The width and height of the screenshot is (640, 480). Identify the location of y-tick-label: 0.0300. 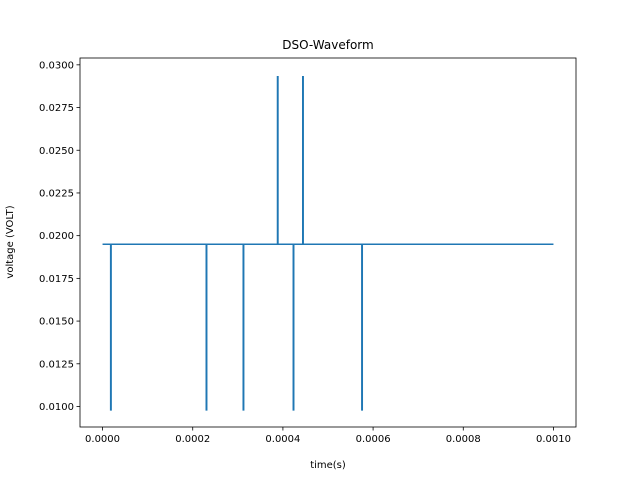
(56, 65).